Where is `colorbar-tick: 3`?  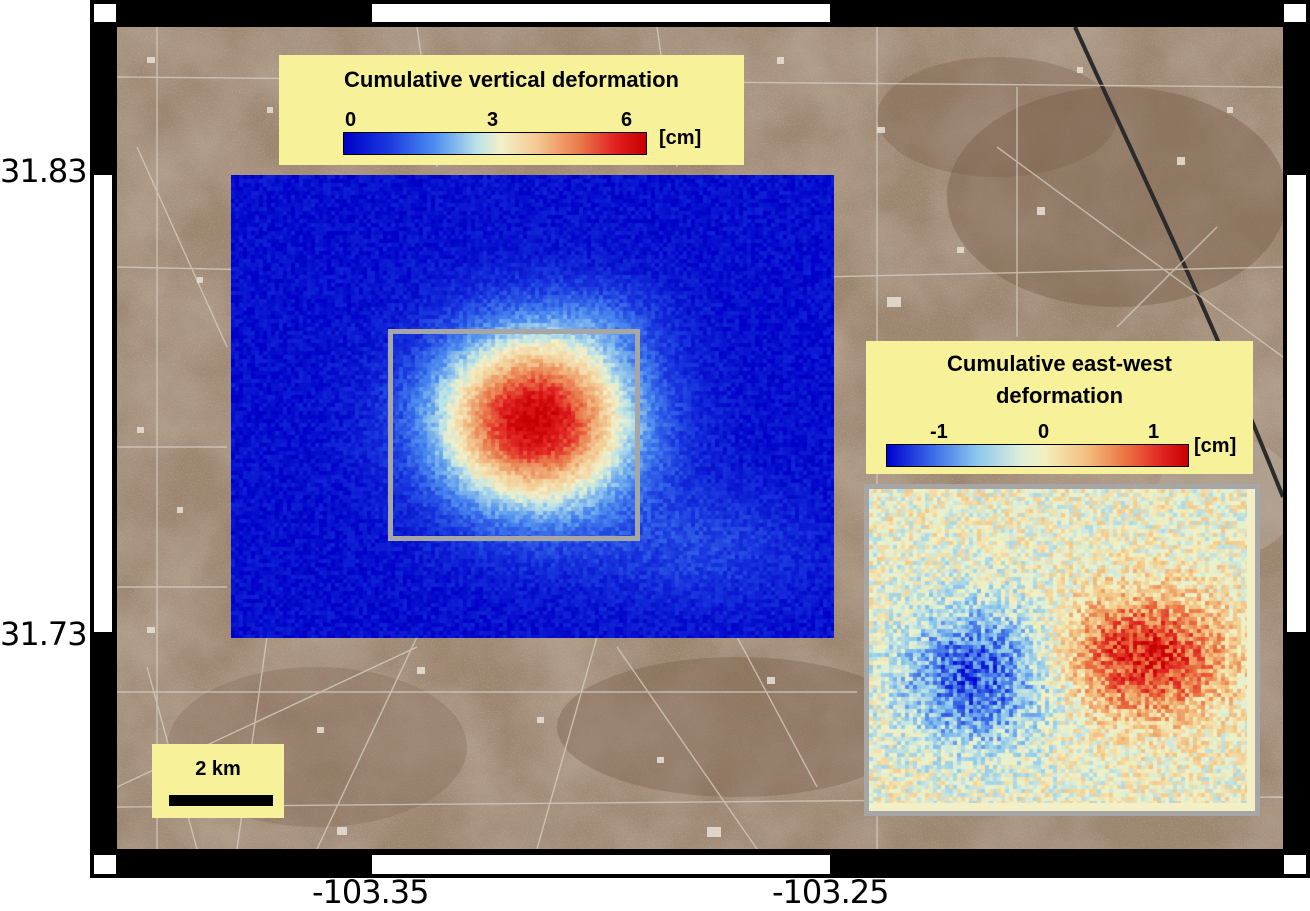
colorbar-tick: 3 is located at coordinates (493, 120).